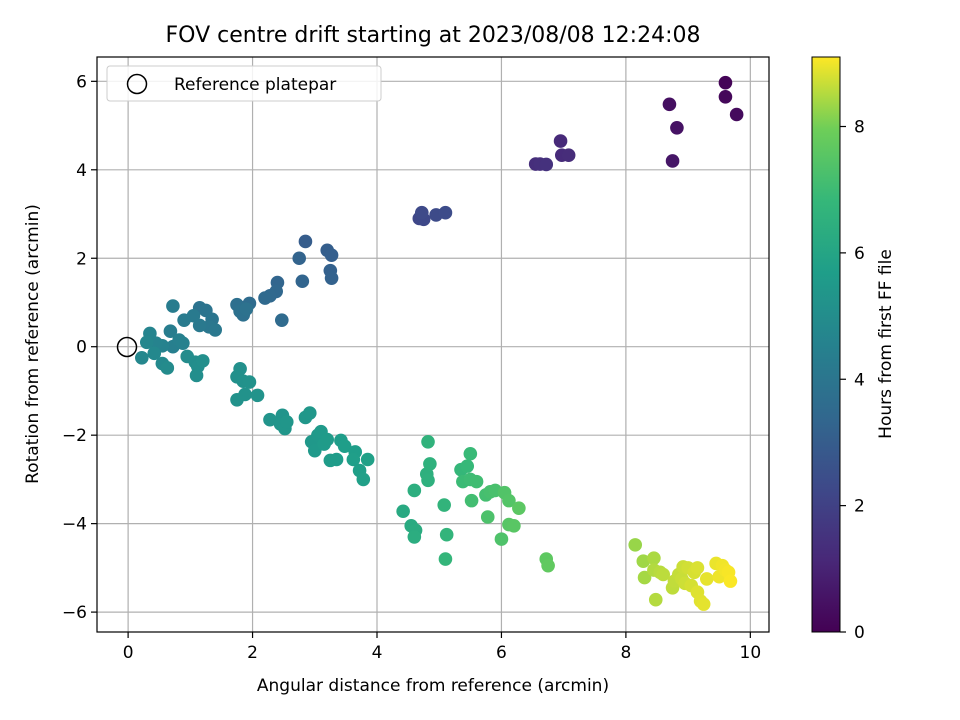 This screenshot has height=720, width=960. I want to click on y-tick-label: 4, so click(81, 171).